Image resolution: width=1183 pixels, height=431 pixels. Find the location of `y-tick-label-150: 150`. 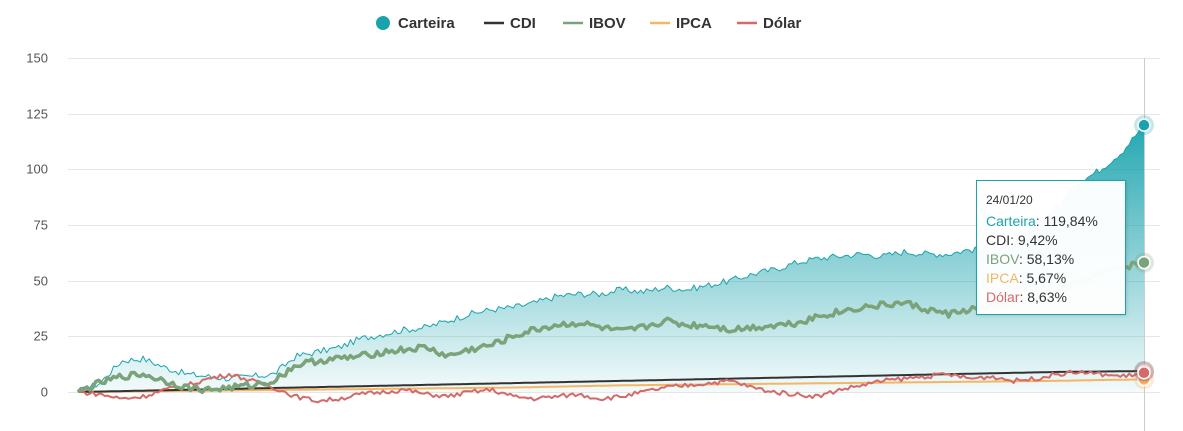

y-tick-label-150: 150 is located at coordinates (37, 58).